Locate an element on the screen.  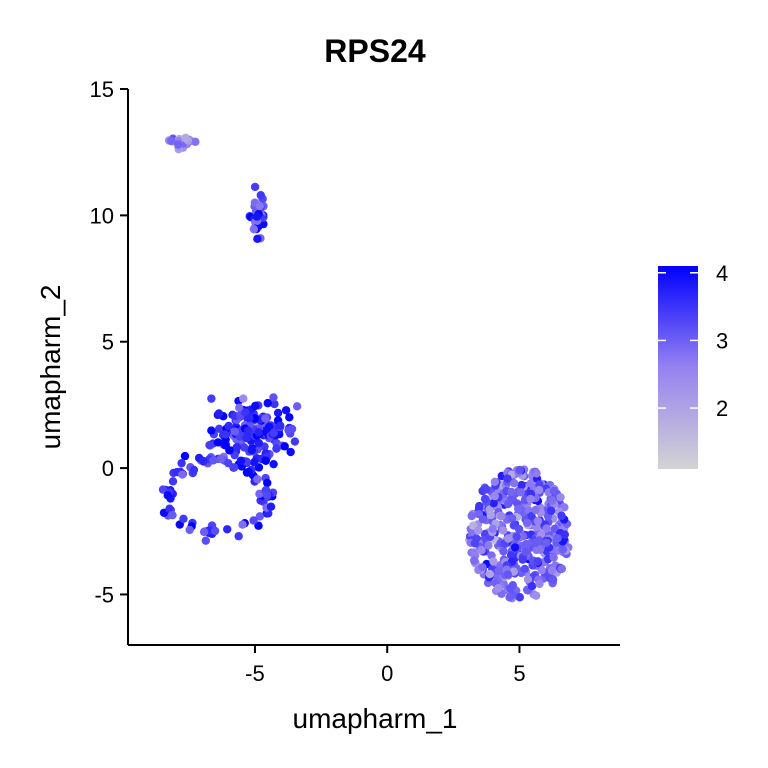
y-axis-ticks: -5 0 5 10 15 is located at coordinates (109, 342).